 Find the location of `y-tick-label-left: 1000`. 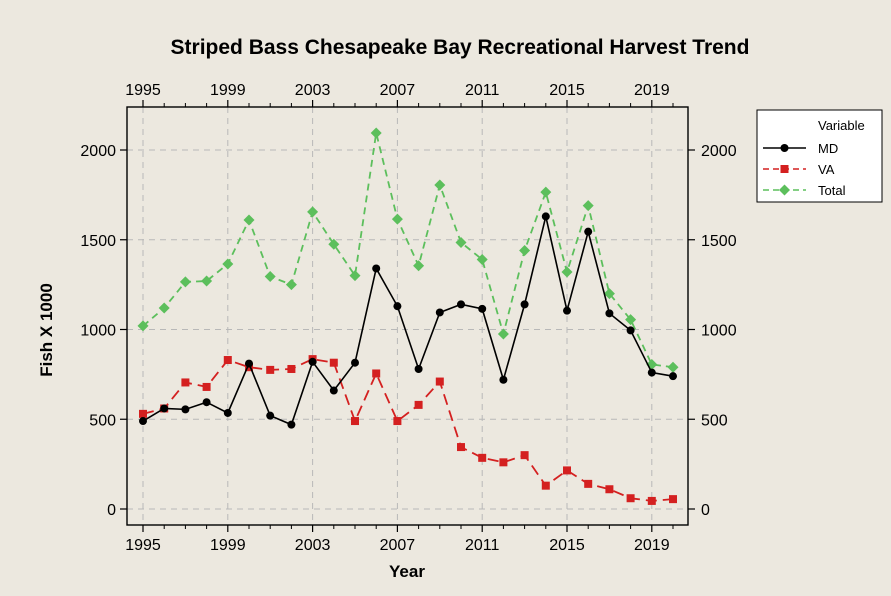

y-tick-label-left: 1000 is located at coordinates (98, 331).